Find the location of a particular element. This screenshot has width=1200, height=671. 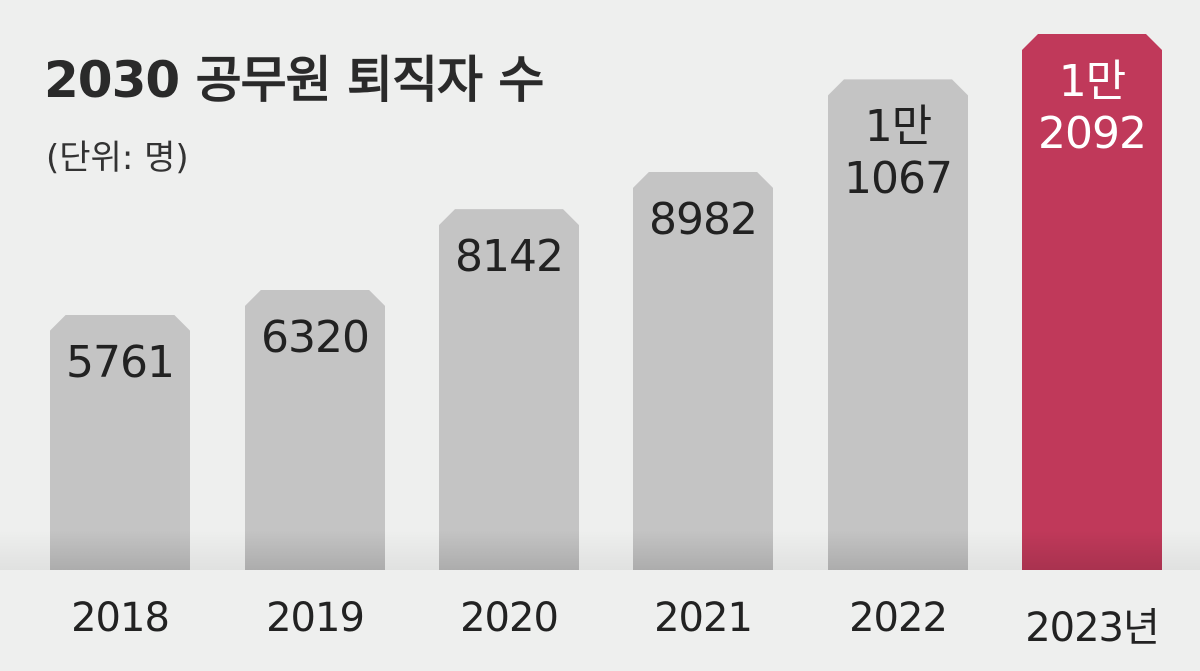

value-label: 1만 2092 is located at coordinates (1092, 107).